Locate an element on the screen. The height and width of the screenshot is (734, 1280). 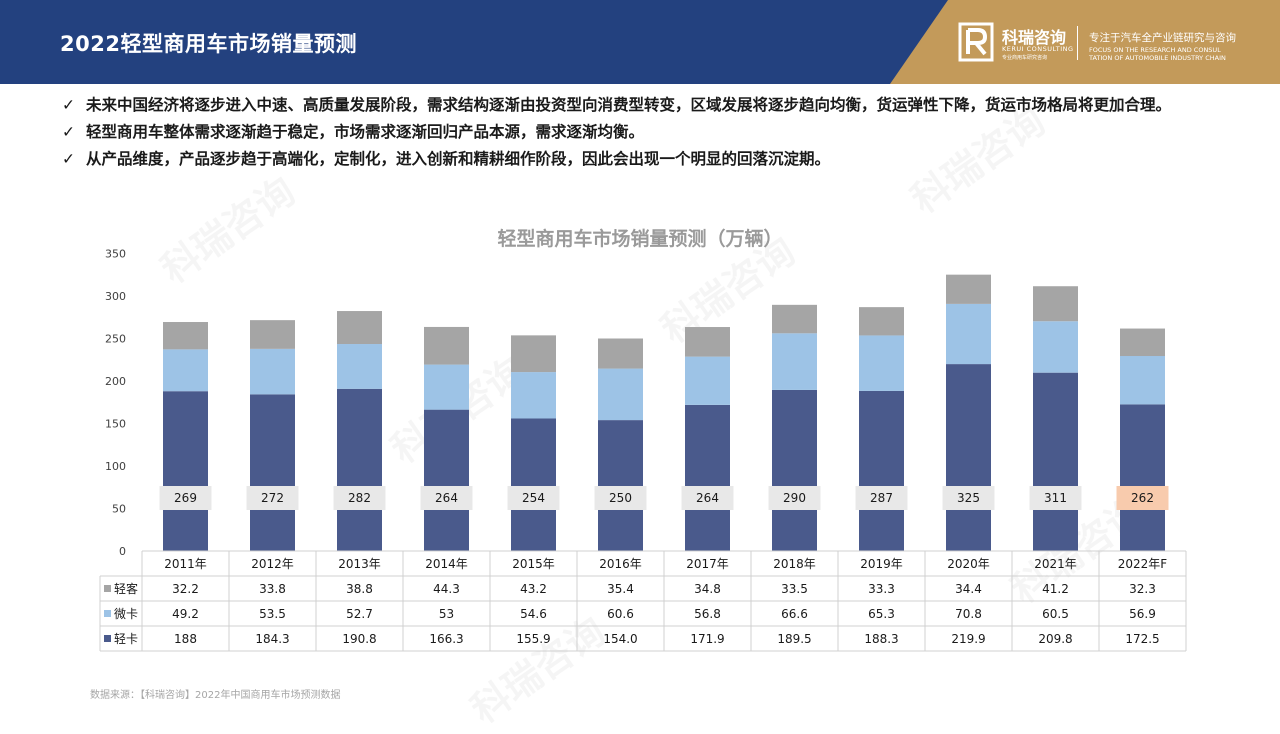
table-cell: 66.6 is located at coordinates (794, 614).